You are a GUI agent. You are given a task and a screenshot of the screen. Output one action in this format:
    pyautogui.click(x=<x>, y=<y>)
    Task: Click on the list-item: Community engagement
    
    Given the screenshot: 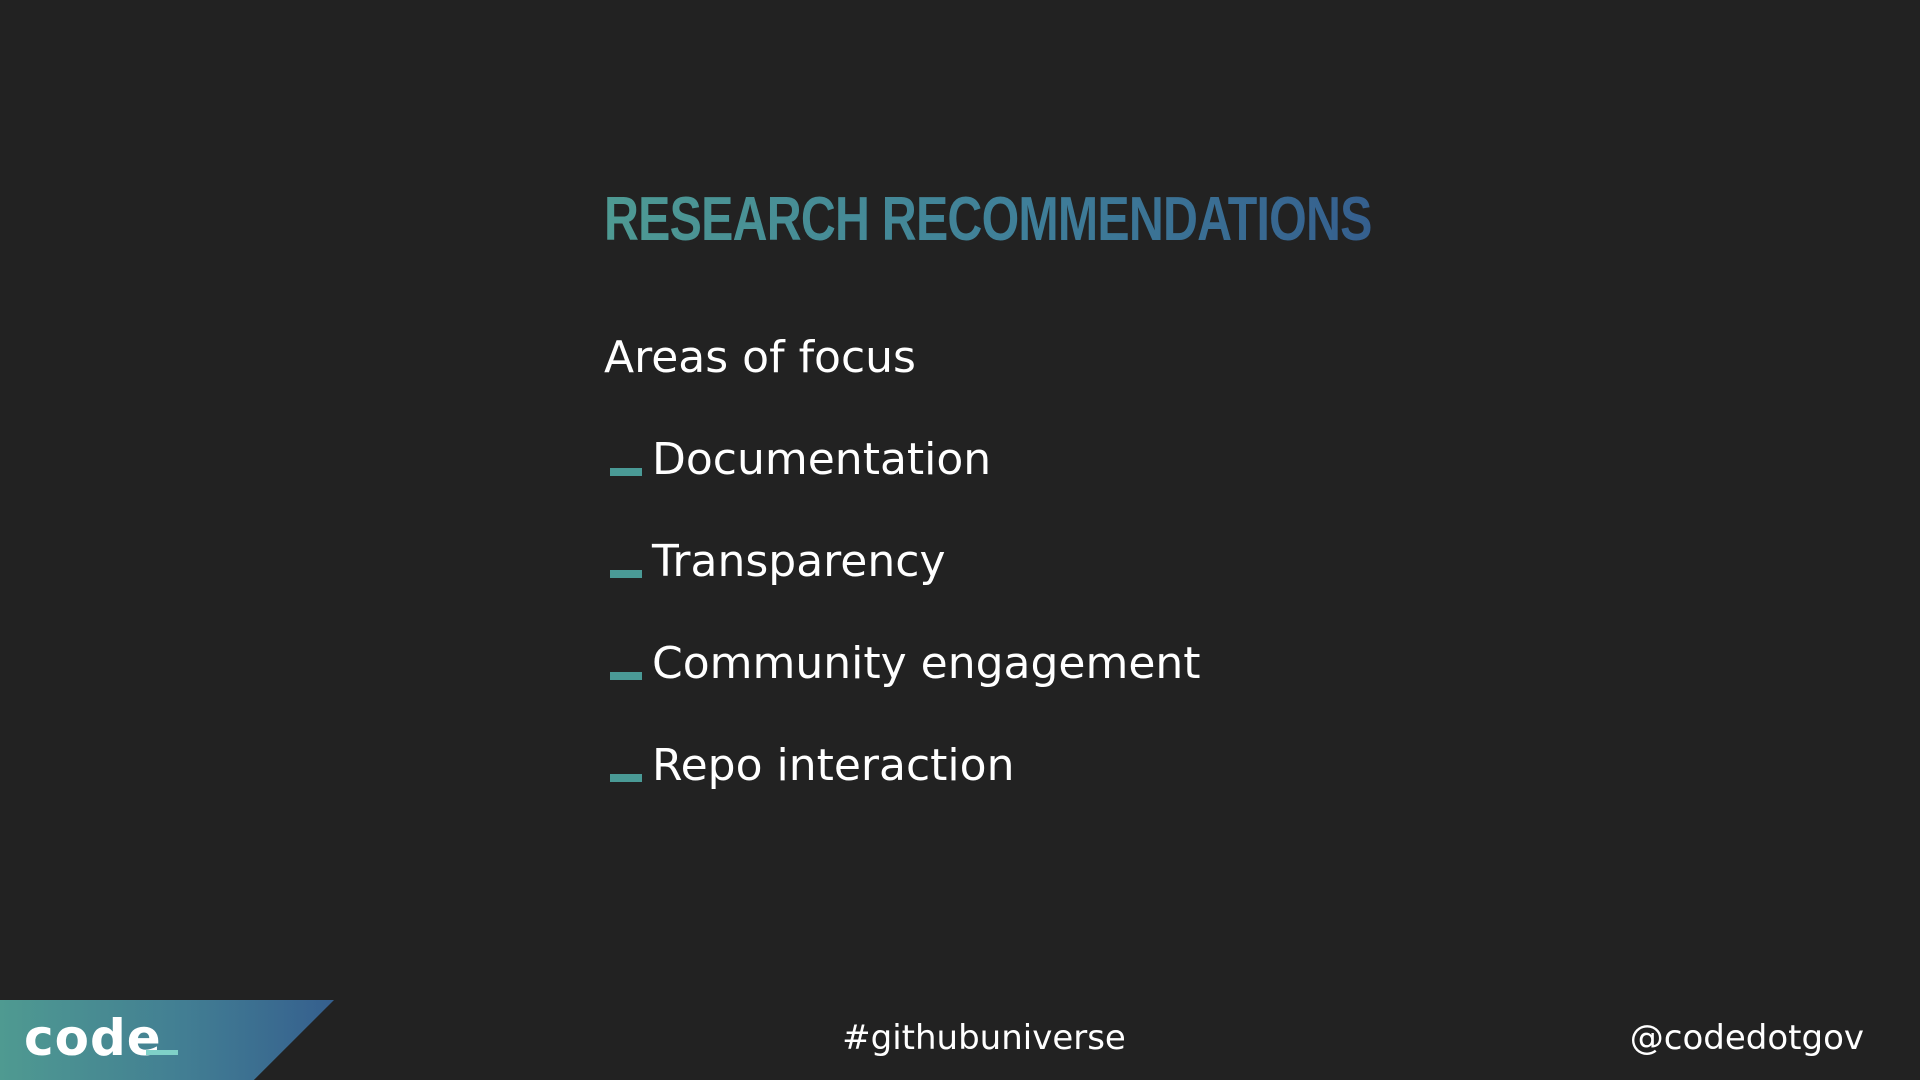 What is the action you would take?
    pyautogui.click(x=902, y=664)
    